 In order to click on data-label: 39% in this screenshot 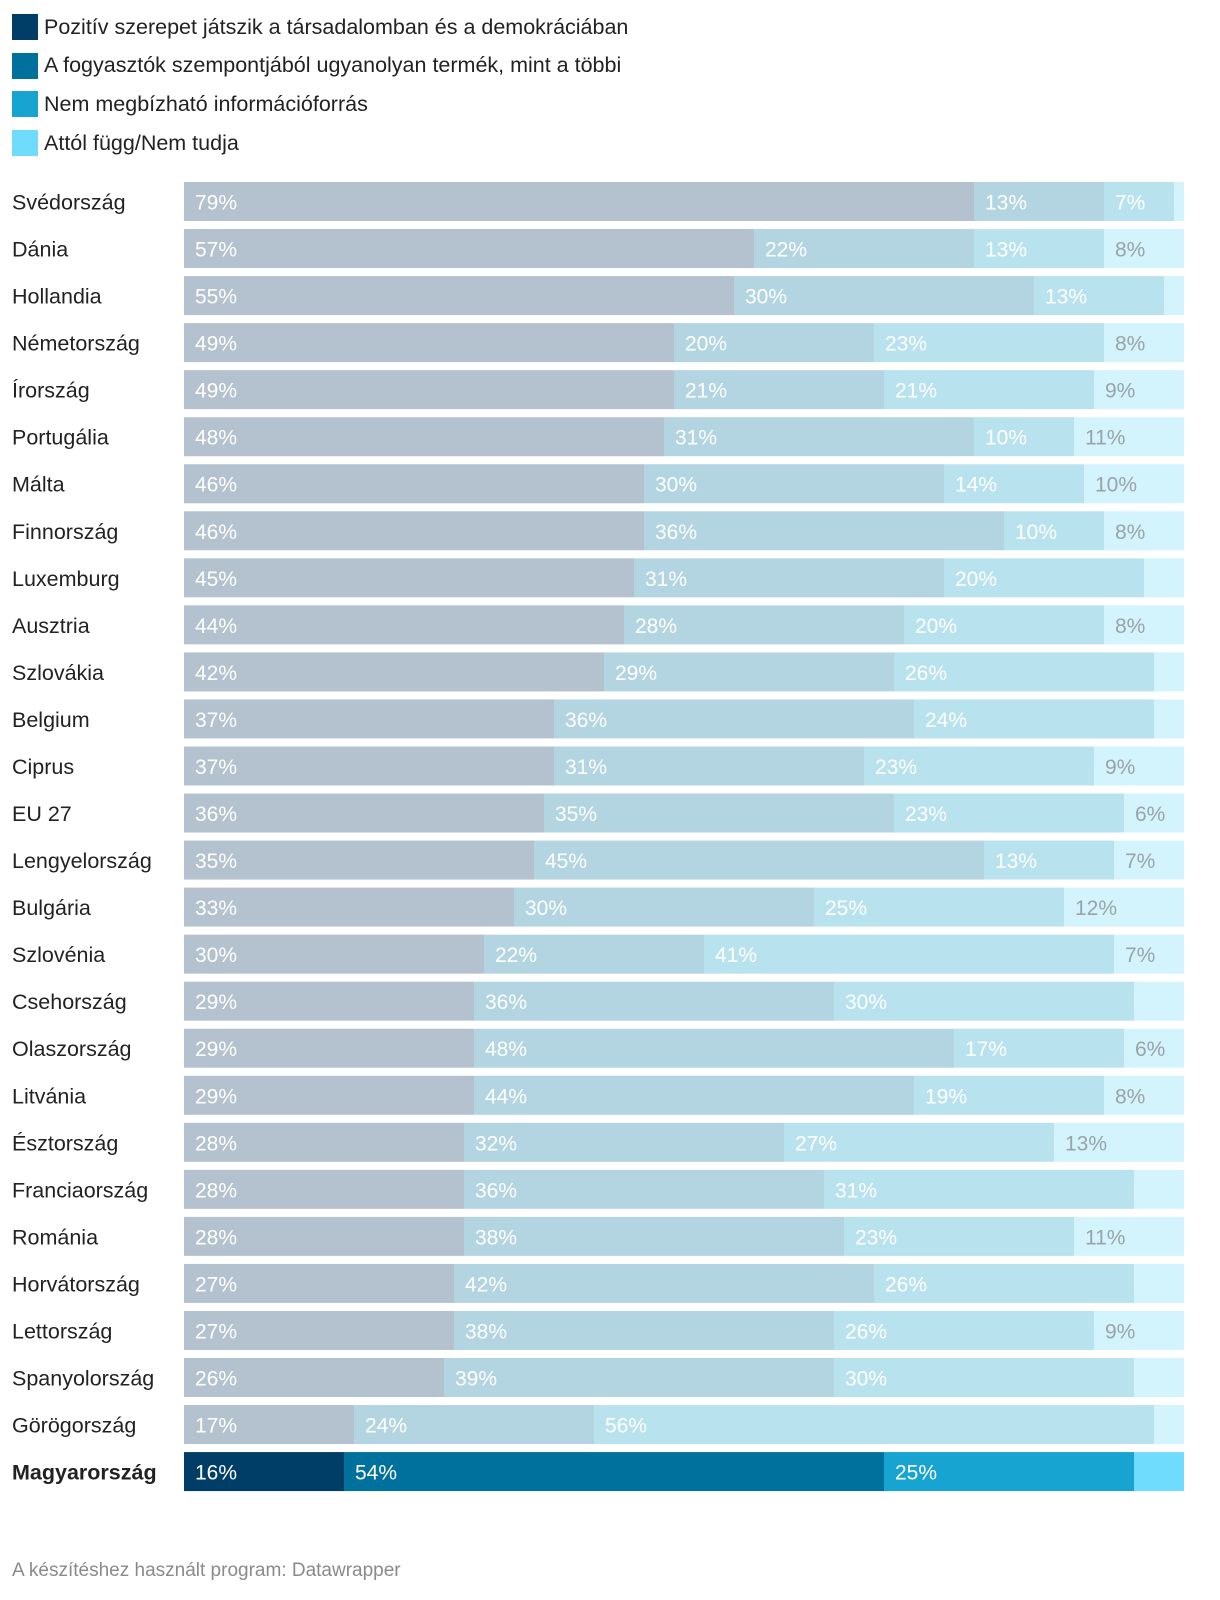, I will do `click(476, 1379)`.